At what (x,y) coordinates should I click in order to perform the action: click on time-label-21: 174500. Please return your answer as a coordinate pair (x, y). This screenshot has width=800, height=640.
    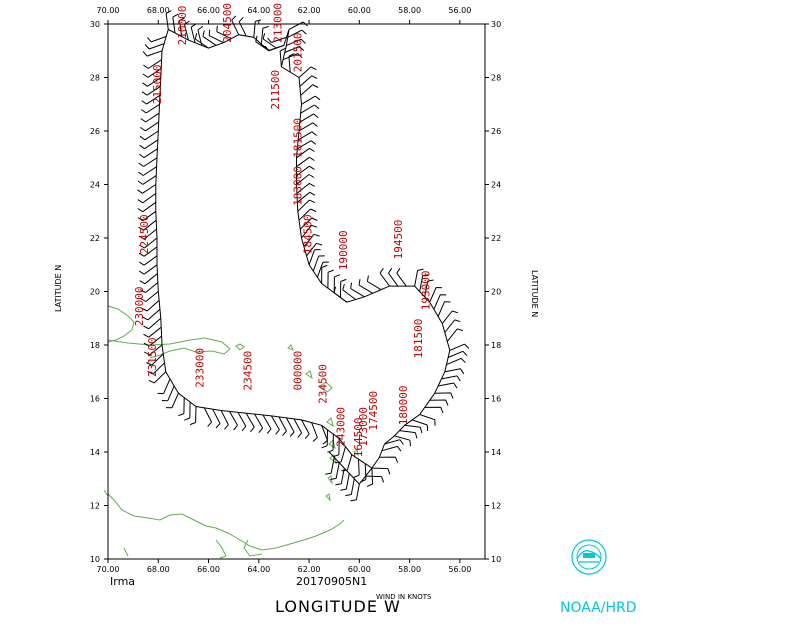
    Looking at the image, I should click on (373, 411).